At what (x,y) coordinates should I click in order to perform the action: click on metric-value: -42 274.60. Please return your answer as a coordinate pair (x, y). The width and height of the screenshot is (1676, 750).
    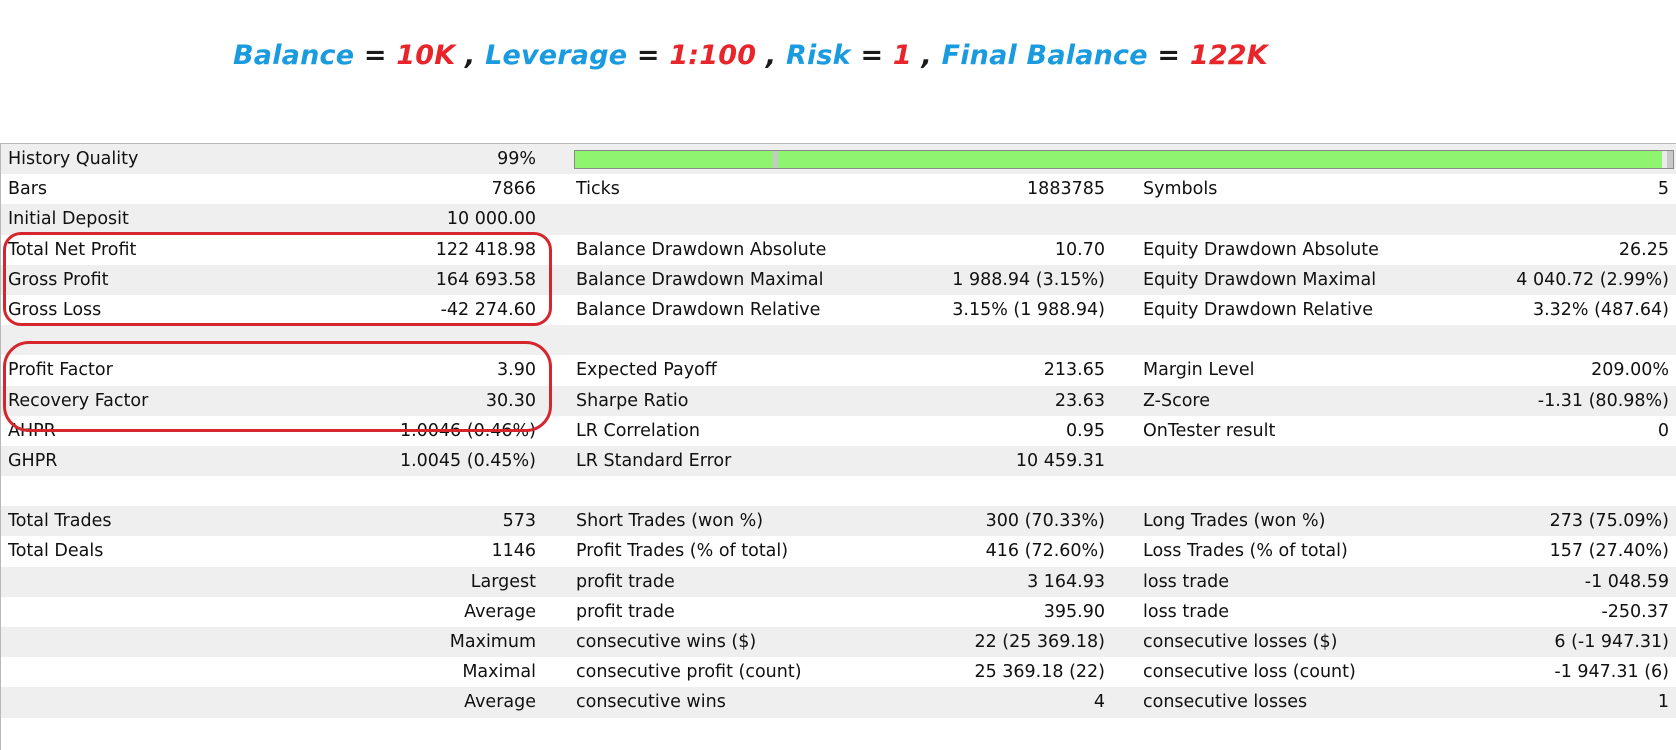
    Looking at the image, I should click on (488, 309).